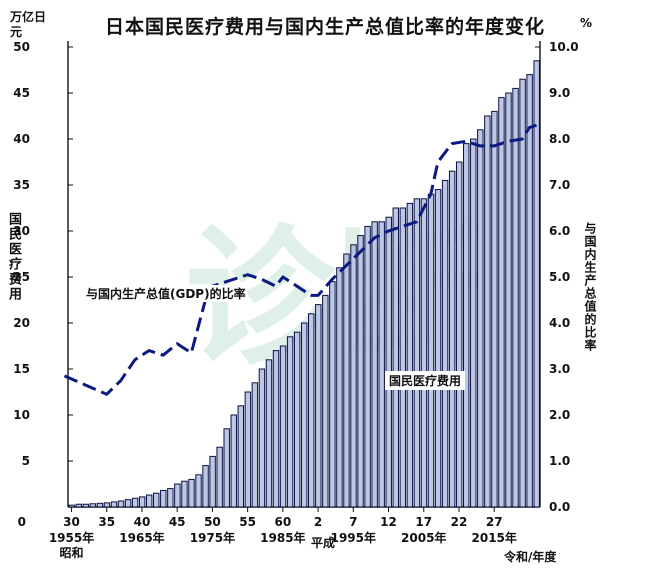 This screenshot has width=650, height=570. Describe the element at coordinates (26, 461) in the screenshot. I see `left-tick-label: 5` at that location.